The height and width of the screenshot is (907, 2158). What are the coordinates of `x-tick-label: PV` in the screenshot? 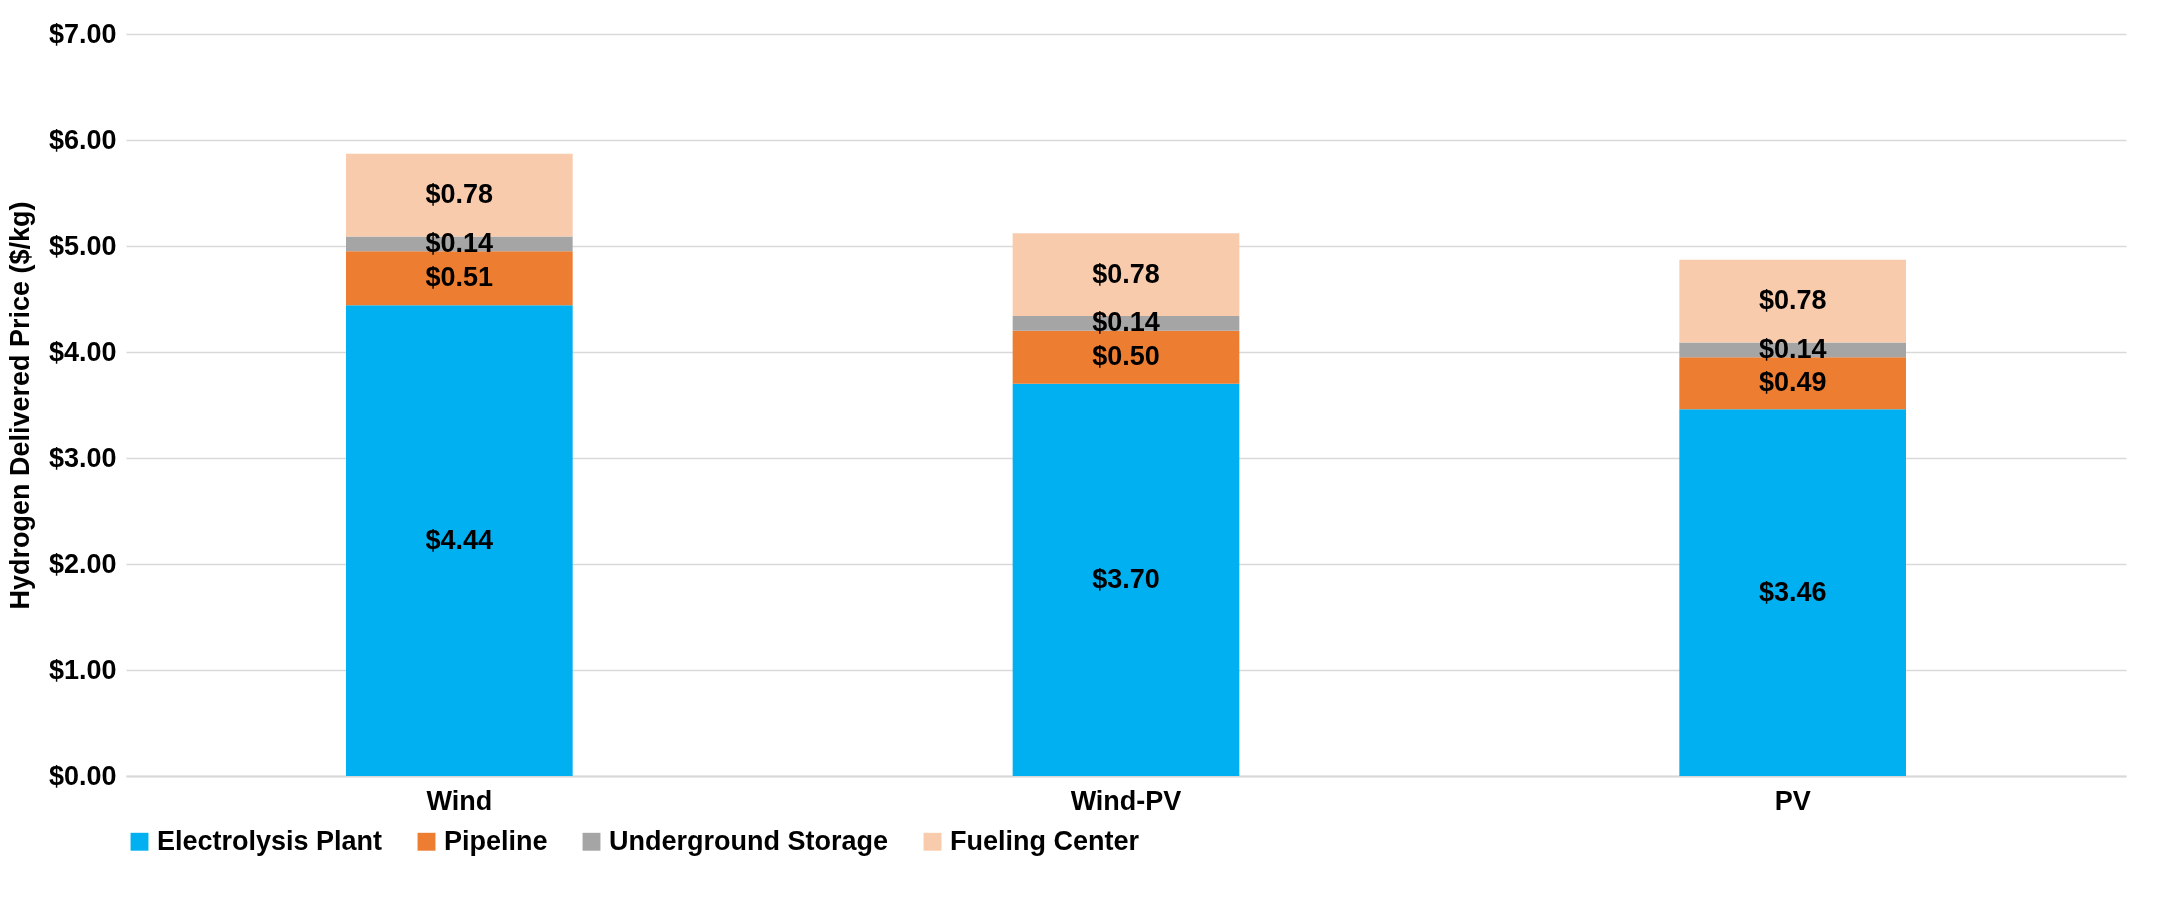 It's located at (1792, 800).